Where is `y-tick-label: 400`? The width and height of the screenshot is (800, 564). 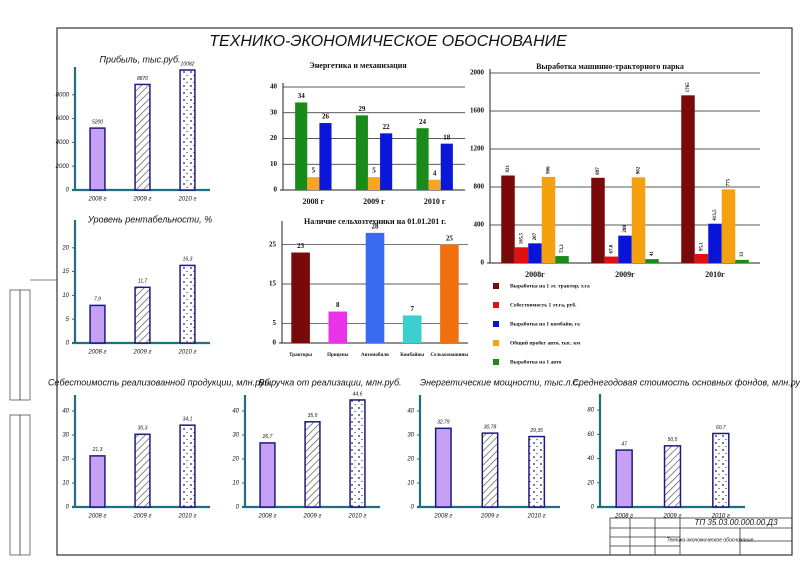
y-tick-label: 400 is located at coordinates (479, 225).